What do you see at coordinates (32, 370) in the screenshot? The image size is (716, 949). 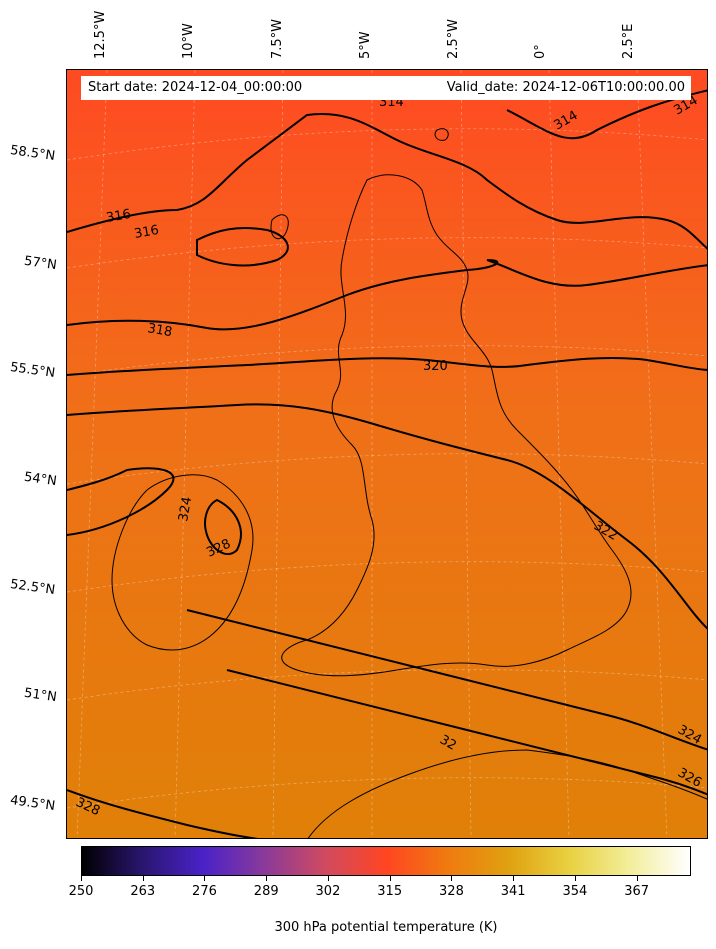 I see `lat-label-55-5n: 55.5°N` at bounding box center [32, 370].